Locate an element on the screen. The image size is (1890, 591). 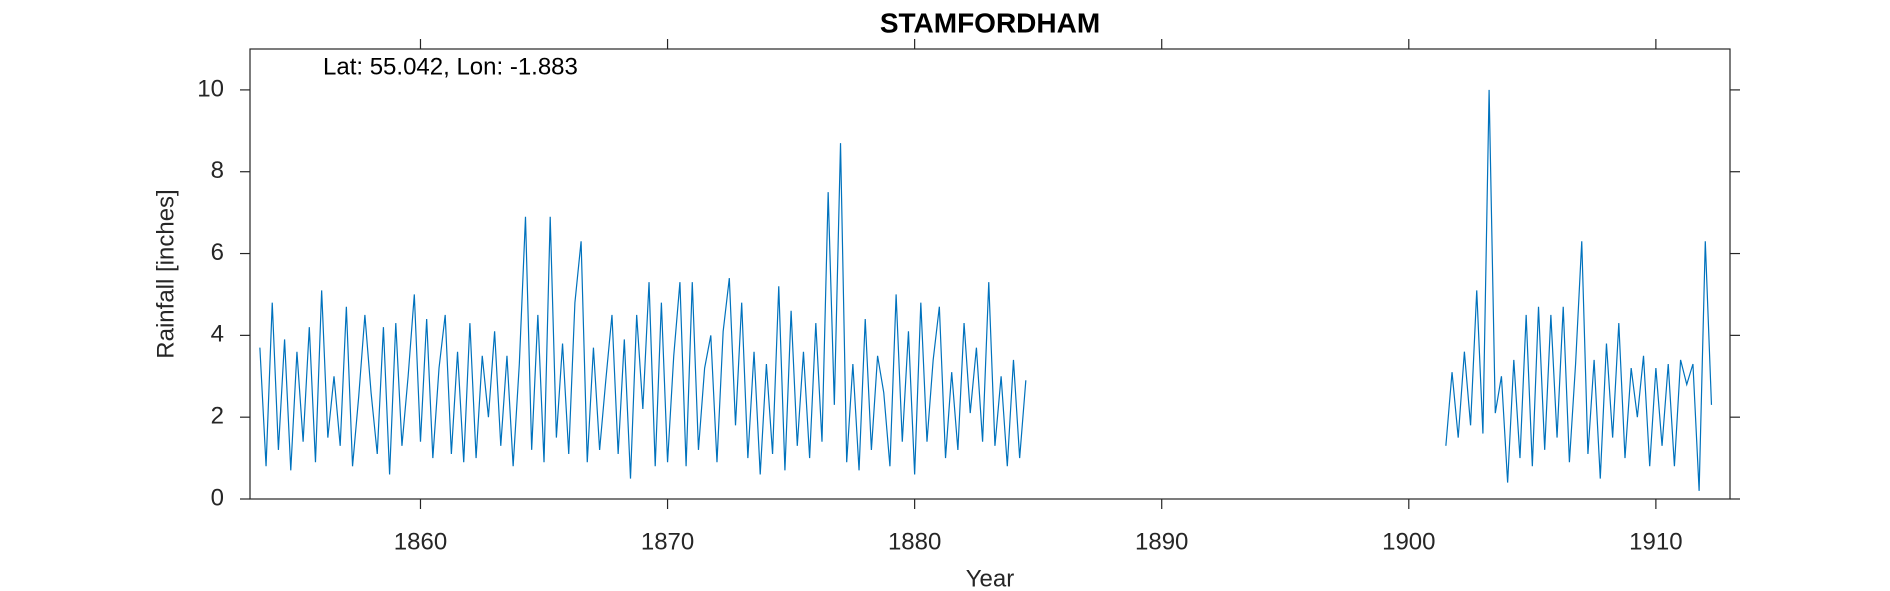
x-axis-label: Year is located at coordinates (990, 578).